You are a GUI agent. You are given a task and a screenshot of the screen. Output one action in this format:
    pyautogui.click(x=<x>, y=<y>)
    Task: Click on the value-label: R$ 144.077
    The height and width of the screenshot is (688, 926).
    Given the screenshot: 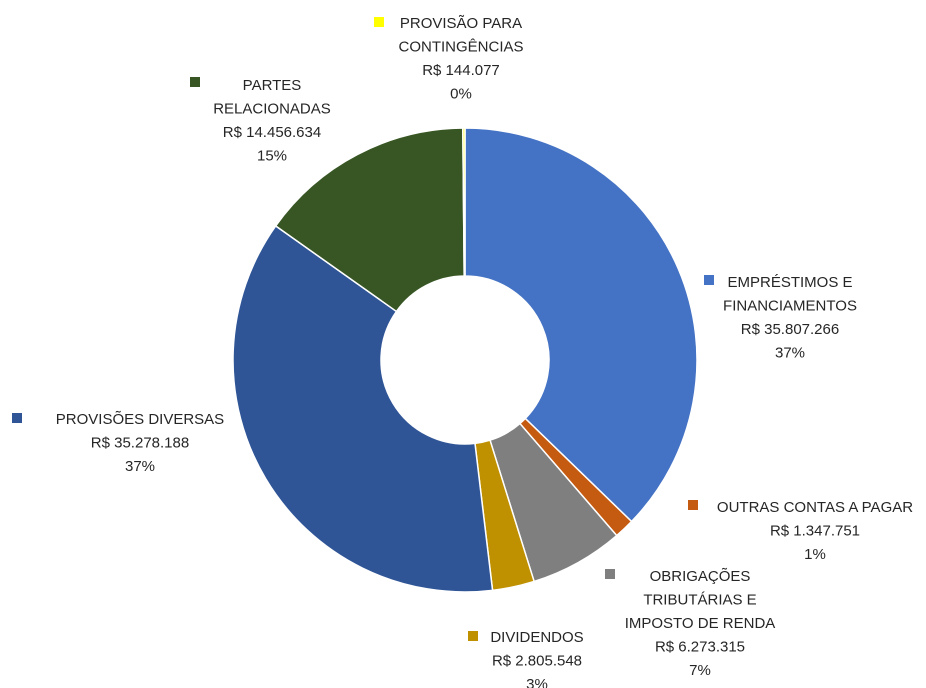 What is the action you would take?
    pyautogui.click(x=461, y=70)
    